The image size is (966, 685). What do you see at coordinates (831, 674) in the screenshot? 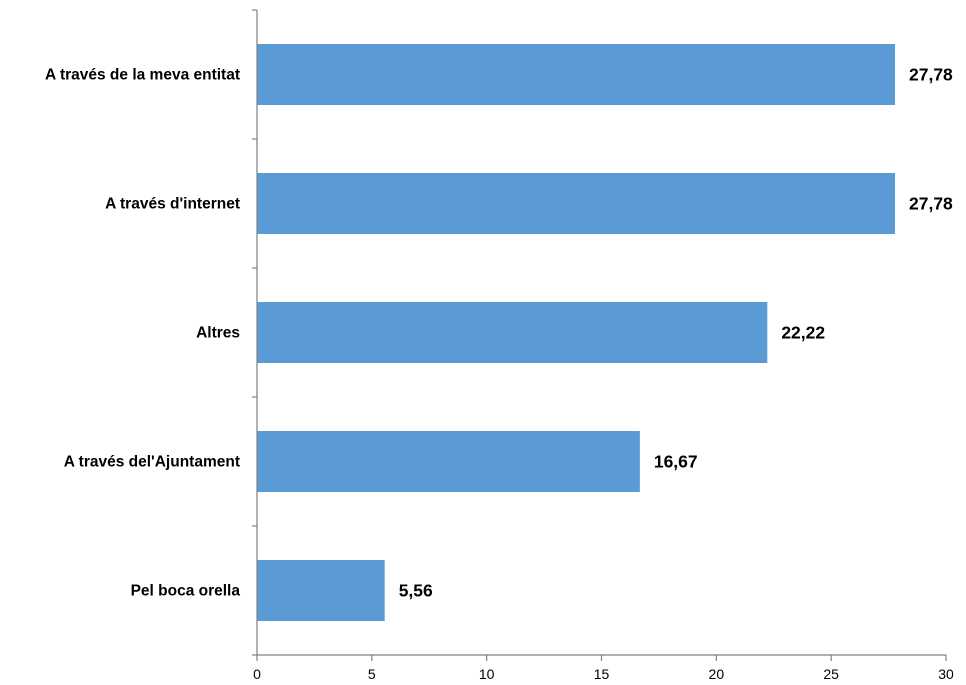
I see `x-tick-label: 25` at bounding box center [831, 674].